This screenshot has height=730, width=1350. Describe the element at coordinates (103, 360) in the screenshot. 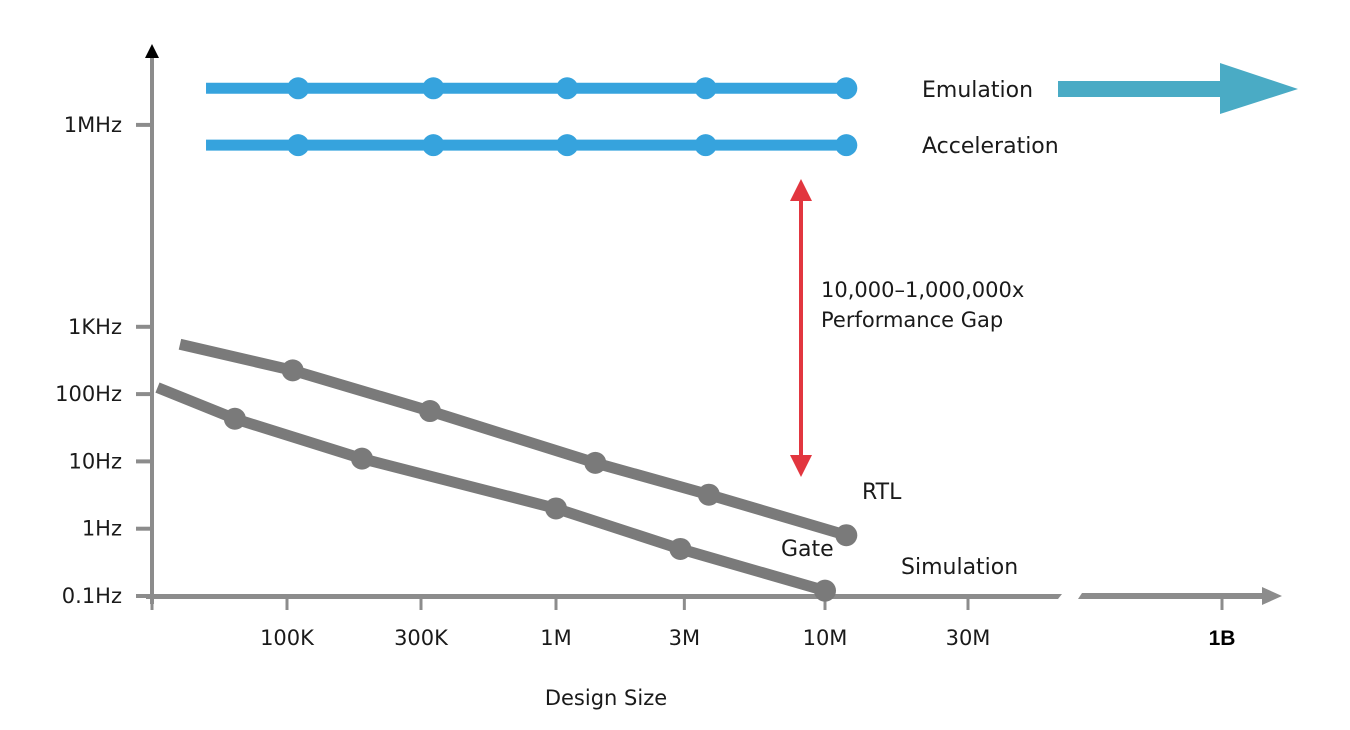

I see `y-ticks: 0.1Hz 1Hz 10Hz 100Hz 1KHz 1MHz` at that location.